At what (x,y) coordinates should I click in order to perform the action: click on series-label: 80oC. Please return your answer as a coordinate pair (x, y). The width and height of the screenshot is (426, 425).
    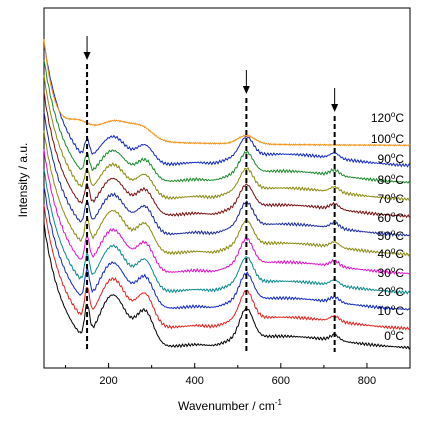
    Looking at the image, I should click on (391, 179).